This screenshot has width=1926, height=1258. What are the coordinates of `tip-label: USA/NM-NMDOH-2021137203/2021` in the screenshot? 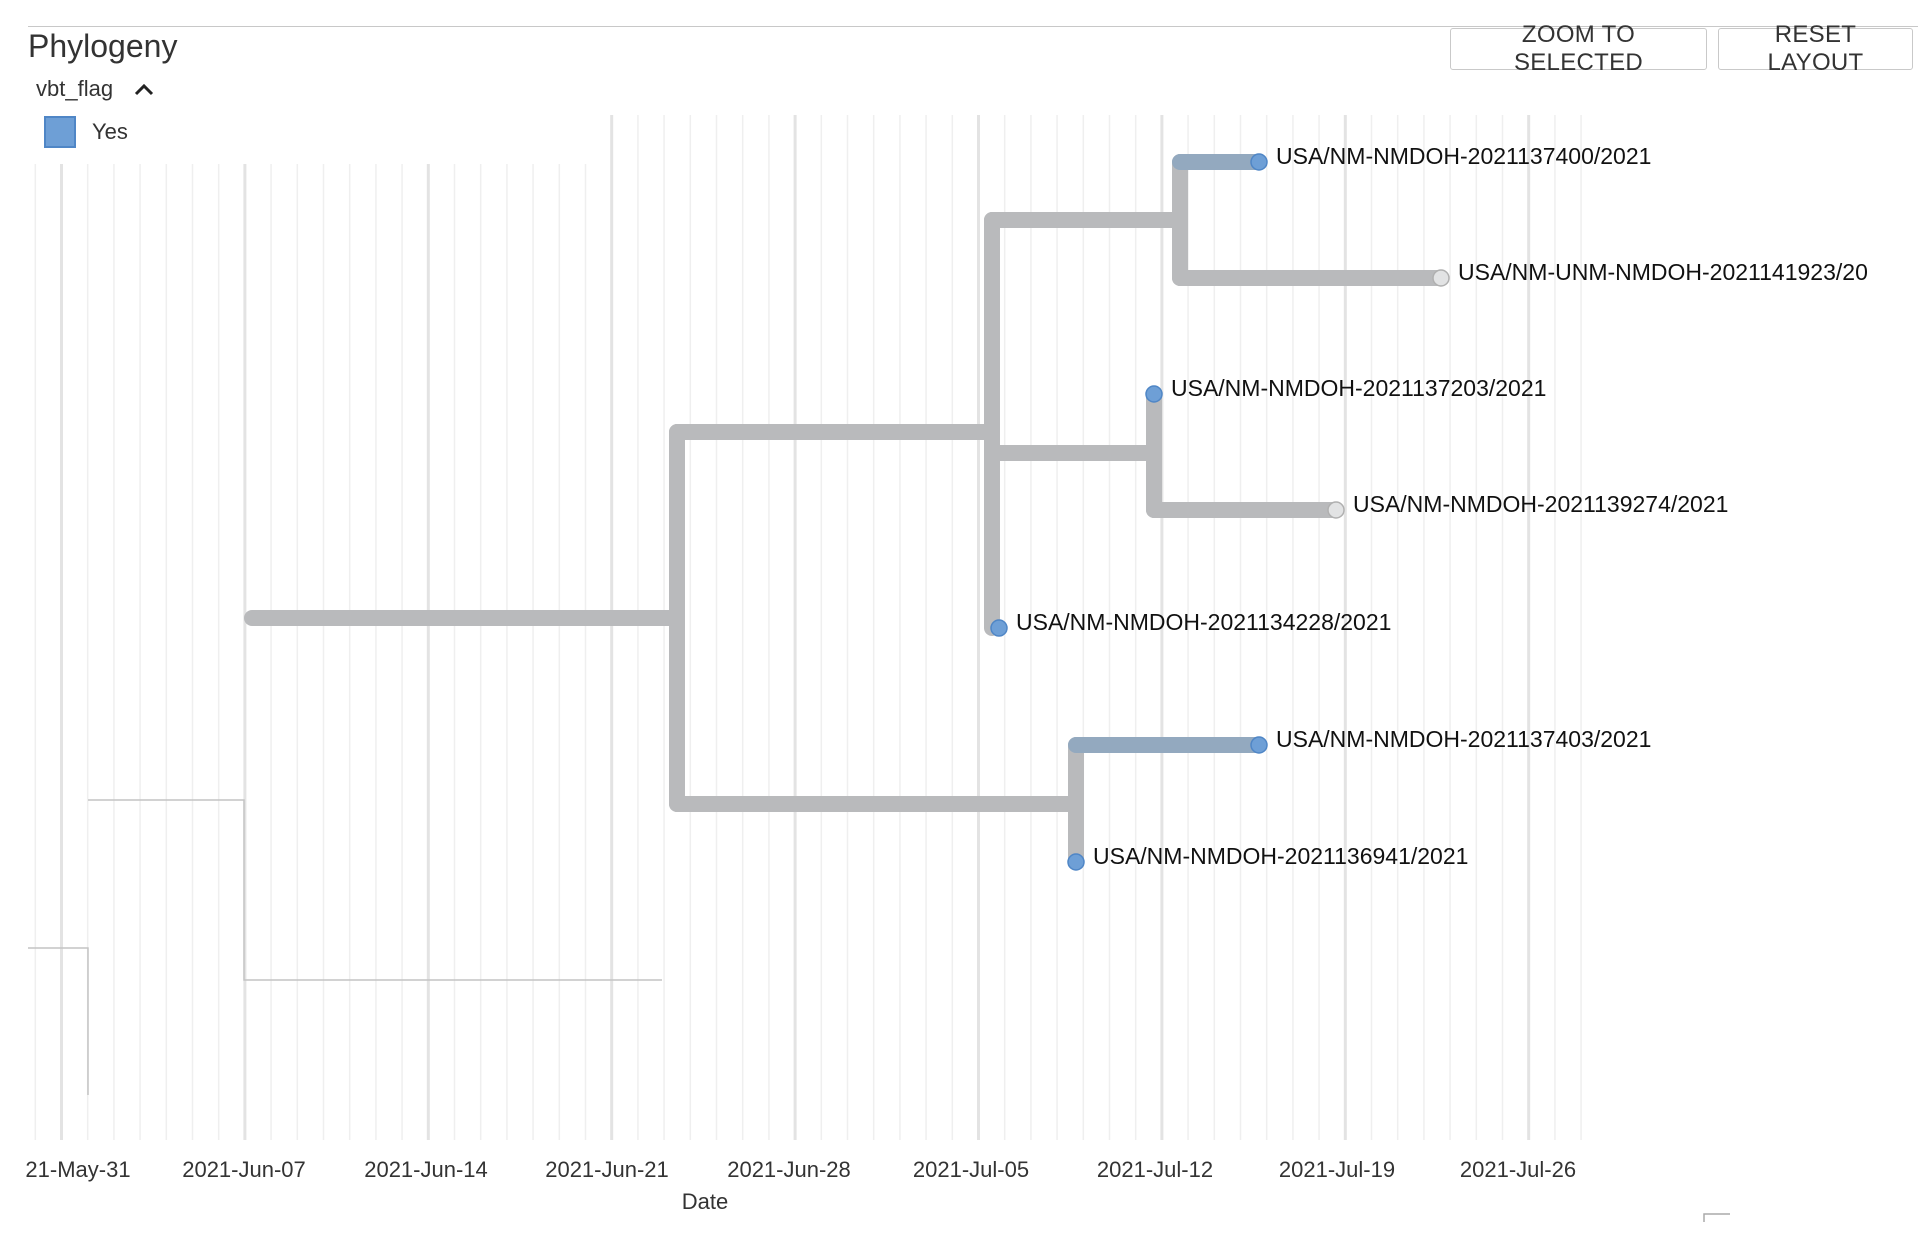 It's located at (1358, 388).